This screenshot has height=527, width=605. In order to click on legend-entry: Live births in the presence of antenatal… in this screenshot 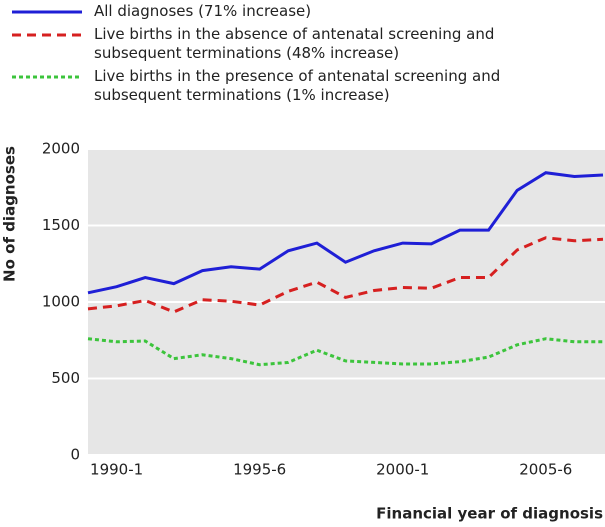, I will do `click(305, 86)`.